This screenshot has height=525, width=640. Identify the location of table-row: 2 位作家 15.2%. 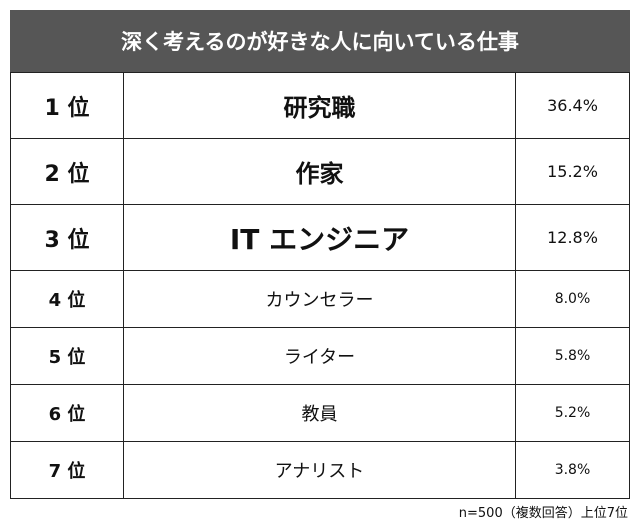
(320, 171).